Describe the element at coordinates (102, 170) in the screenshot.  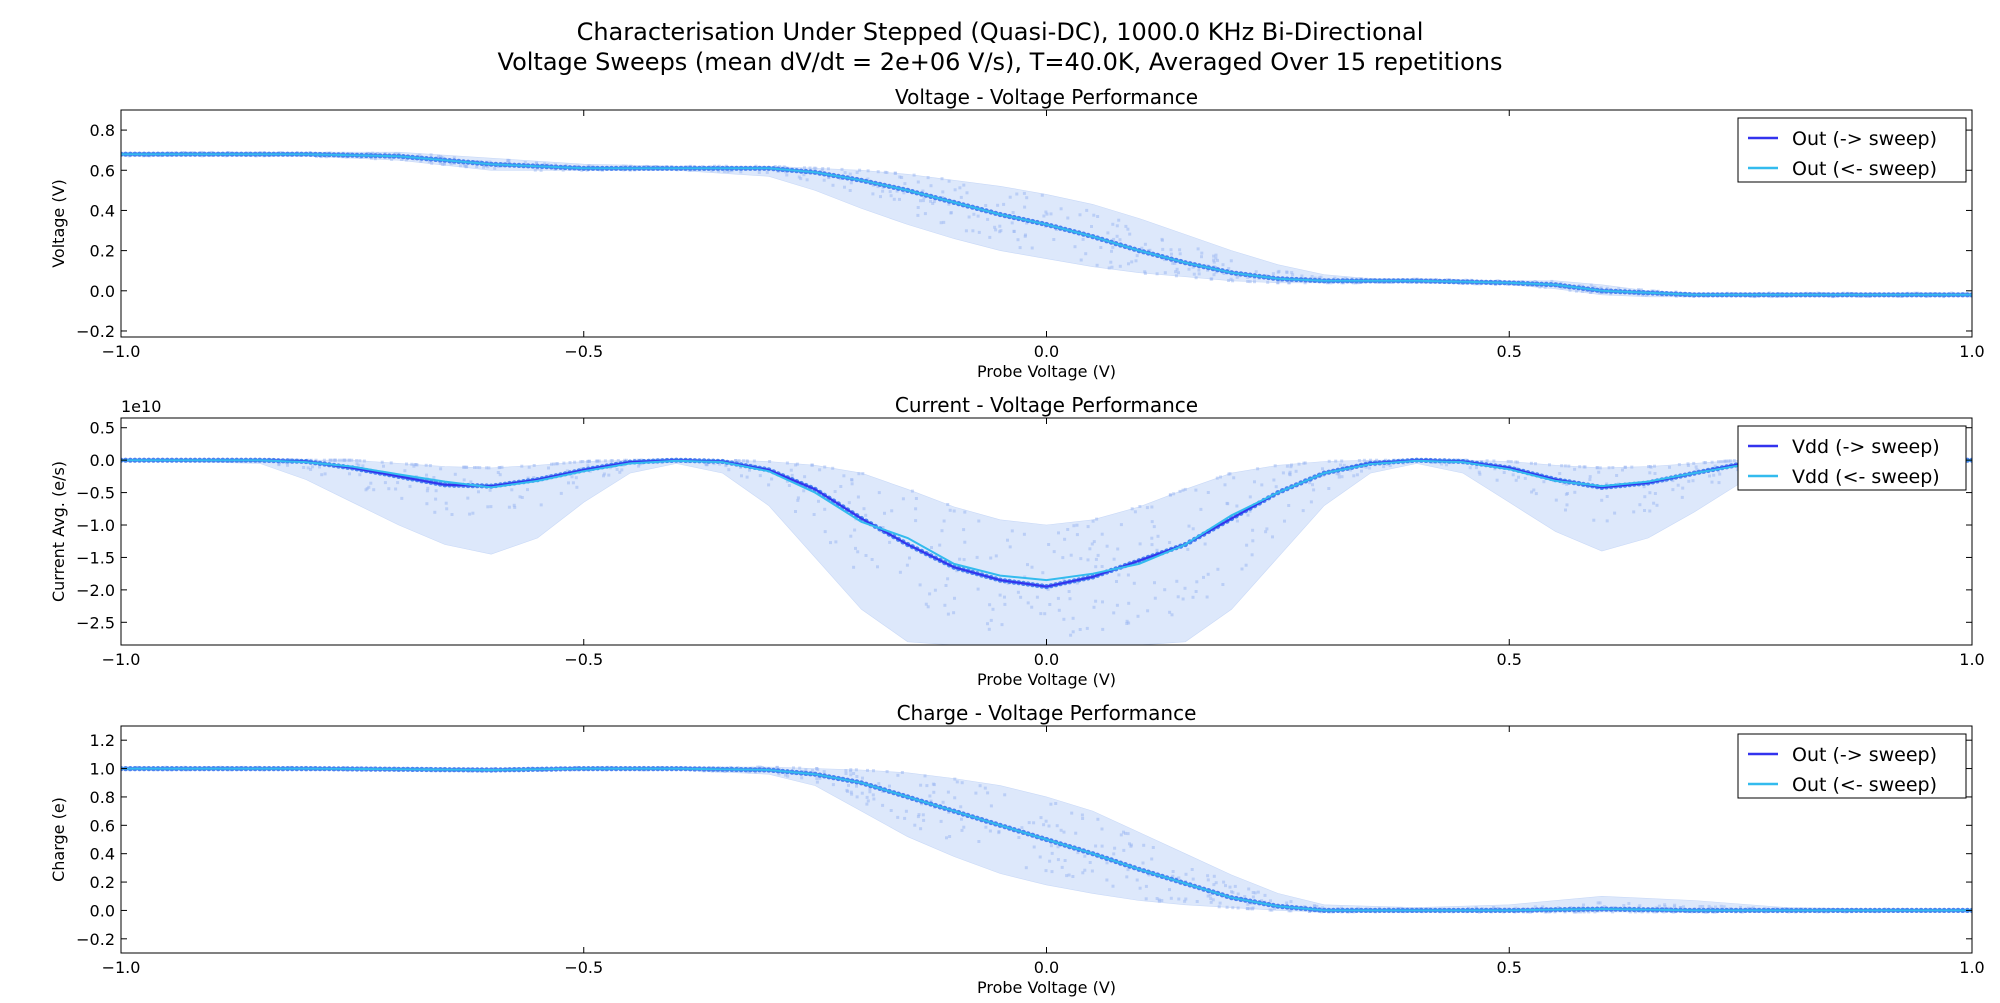
I see `y-tick-label: 0.6` at that location.